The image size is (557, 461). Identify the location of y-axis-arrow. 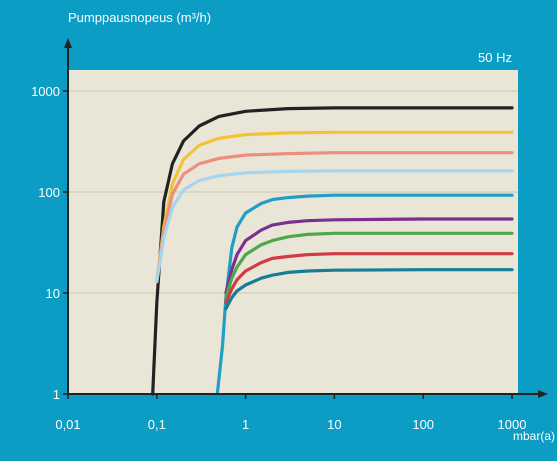
(68, 43).